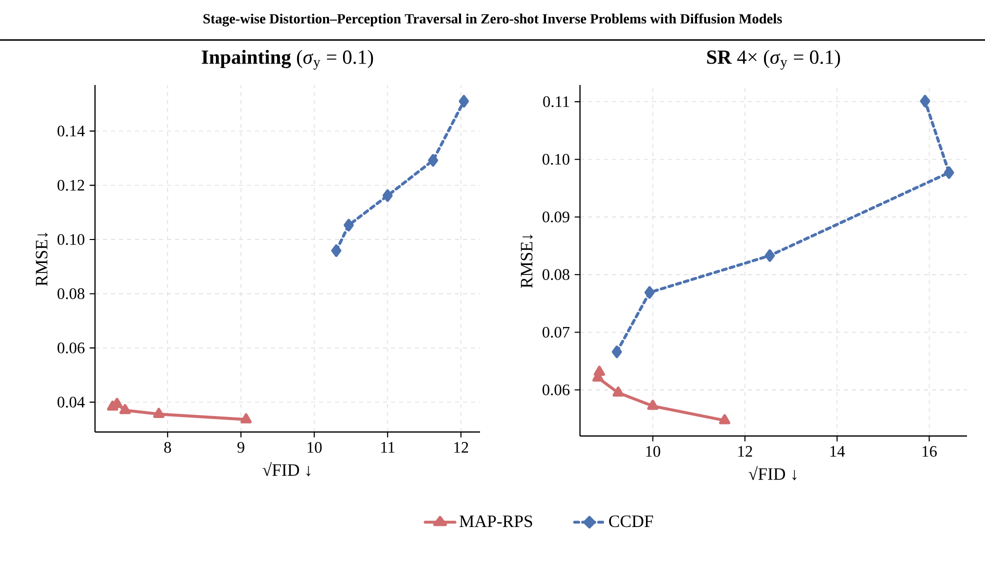 Image resolution: width=985 pixels, height=571 pixels. What do you see at coordinates (773, 60) in the screenshot?
I see `chart-title: SR 4× (σ$_{y}$ = 0.1)` at bounding box center [773, 60].